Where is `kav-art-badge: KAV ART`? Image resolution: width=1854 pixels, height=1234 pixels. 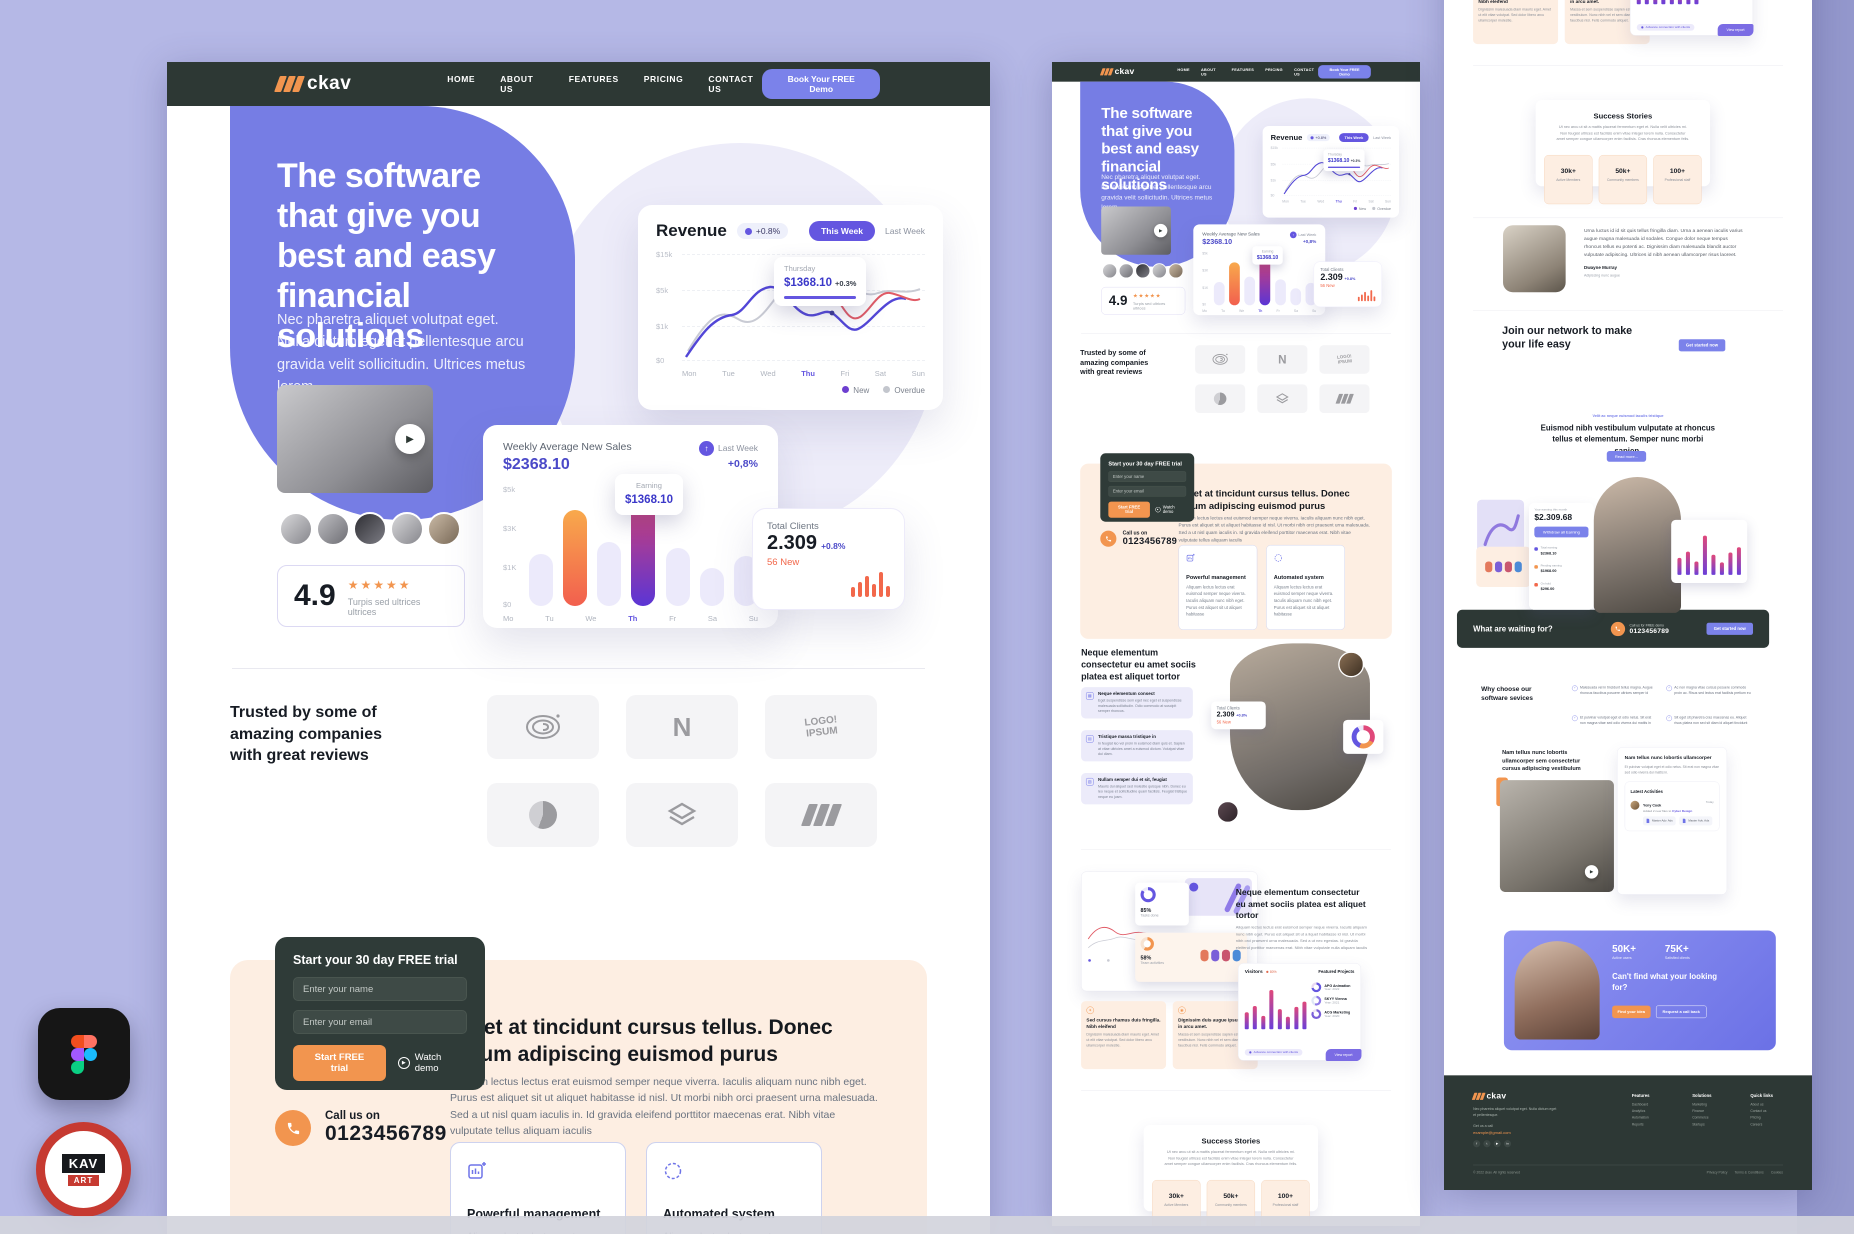
kav-art-badge: KAV ART is located at coordinates (83, 1169).